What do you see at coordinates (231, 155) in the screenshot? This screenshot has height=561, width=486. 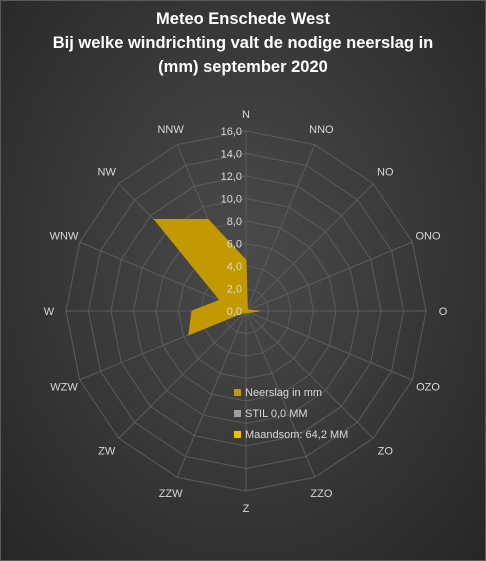 I see `radial-tick-label: 14,0` at bounding box center [231, 155].